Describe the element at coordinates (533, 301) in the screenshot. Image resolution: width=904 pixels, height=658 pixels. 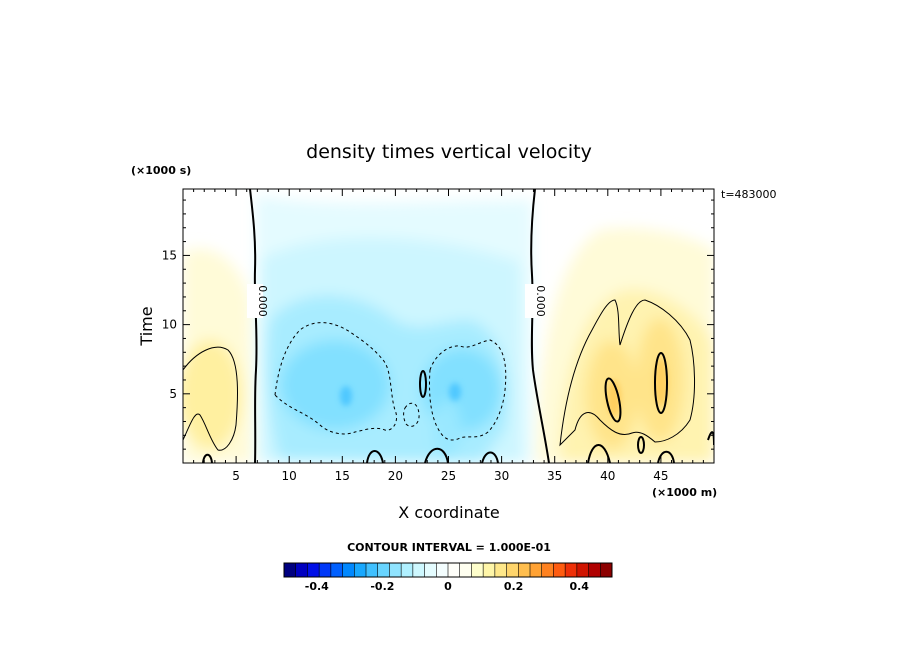
I see `zero-label-right-bg` at that location.